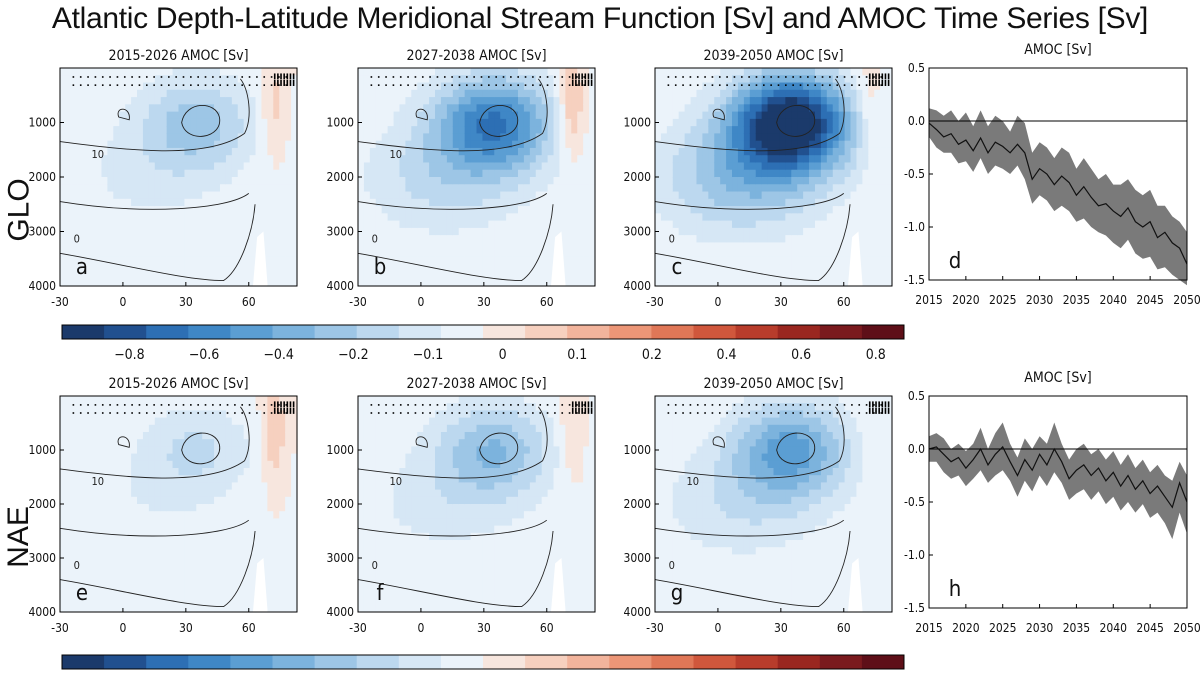  What do you see at coordinates (264, 85) in the screenshot?
I see `stipple-dot` at bounding box center [264, 85].